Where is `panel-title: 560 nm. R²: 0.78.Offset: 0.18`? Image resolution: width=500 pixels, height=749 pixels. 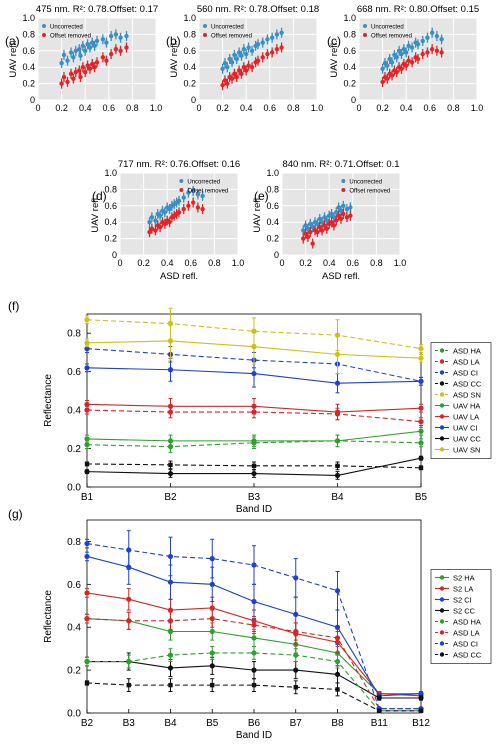 panel-title: 560 nm. R²: 0.78.Offset: 0.18 is located at coordinates (258, 9).